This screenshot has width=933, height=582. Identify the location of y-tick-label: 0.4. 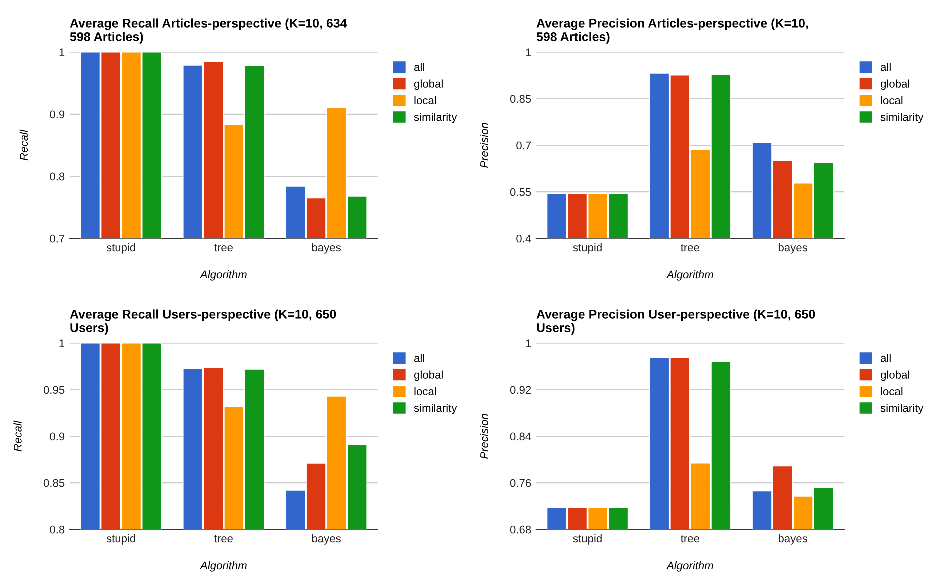
(524, 238).